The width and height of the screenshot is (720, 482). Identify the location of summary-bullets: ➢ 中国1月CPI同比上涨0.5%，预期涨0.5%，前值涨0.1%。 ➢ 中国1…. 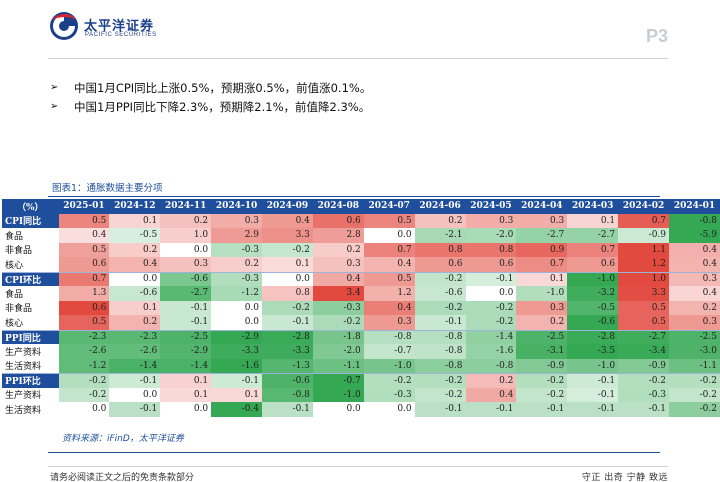
(210, 97).